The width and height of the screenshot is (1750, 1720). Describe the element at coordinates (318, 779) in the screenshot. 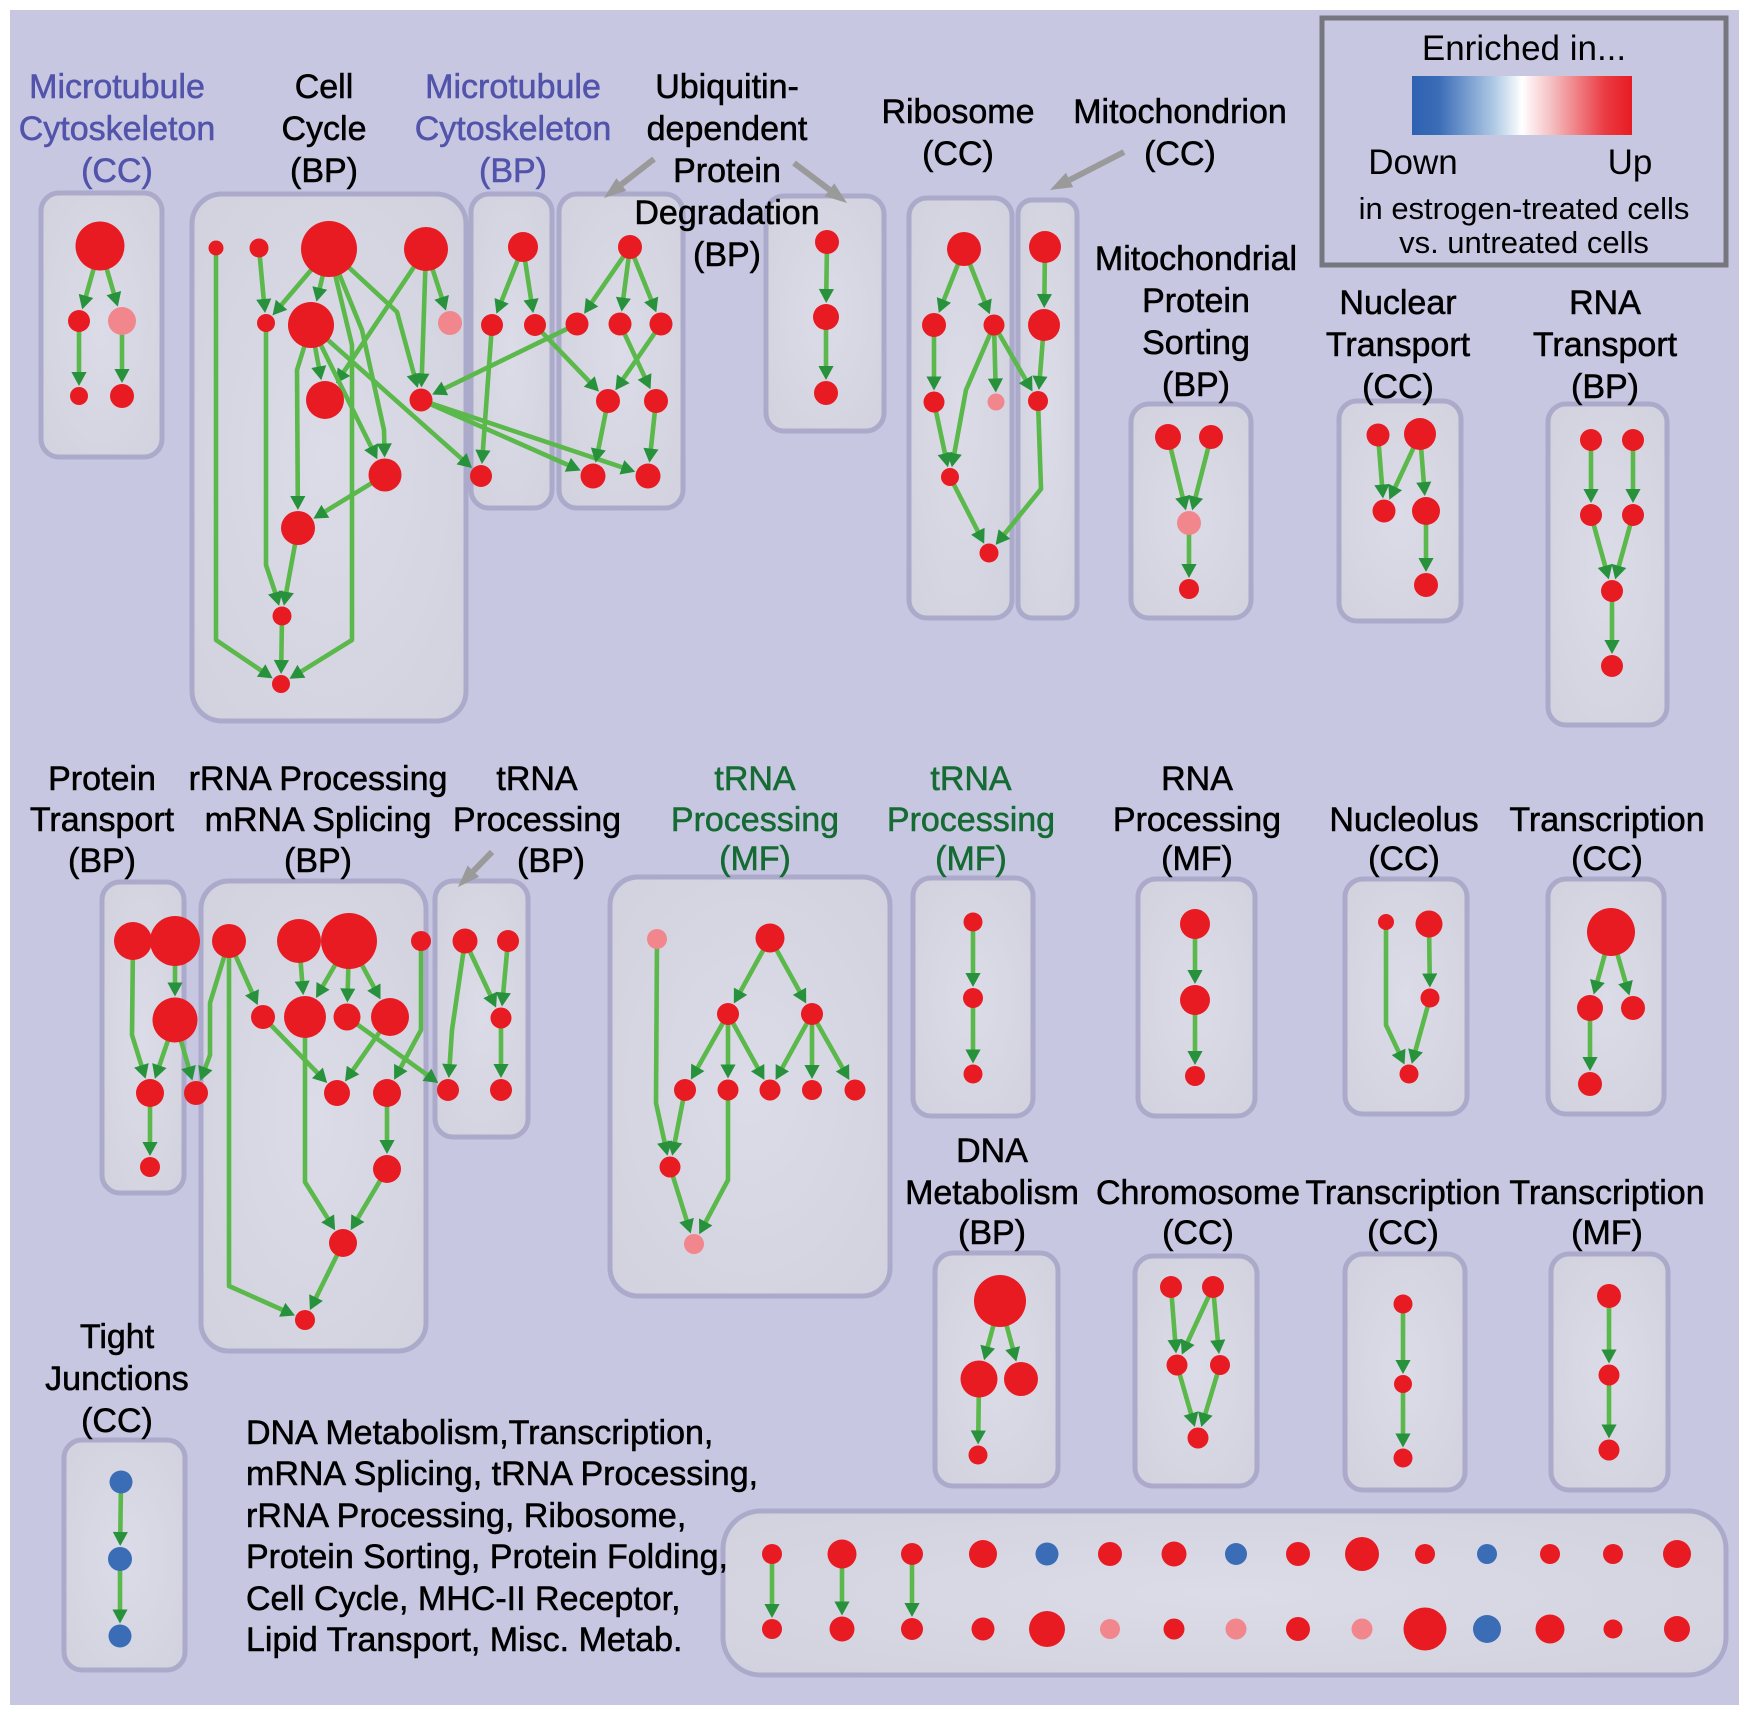

I see `svg-text: rRNA Processing` at that location.